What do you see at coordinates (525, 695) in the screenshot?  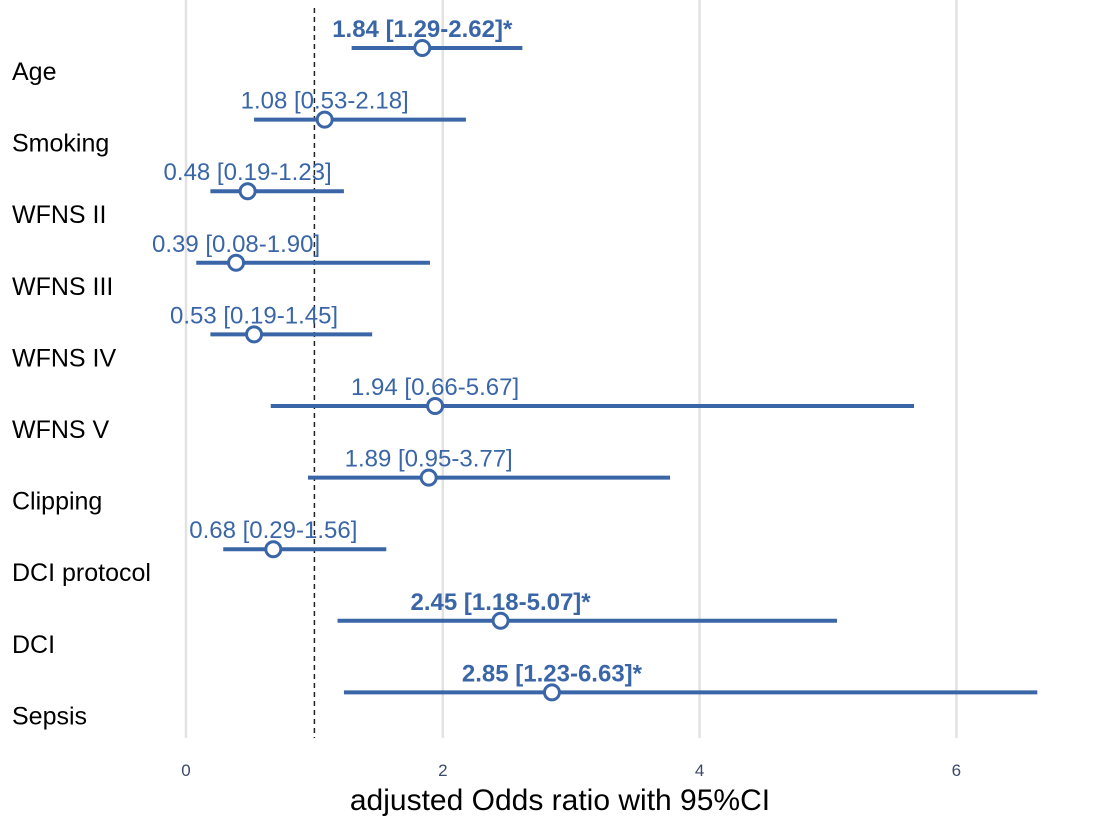 I see `forest-row: Sepsis 2.85 [1.23-6.63]*` at bounding box center [525, 695].